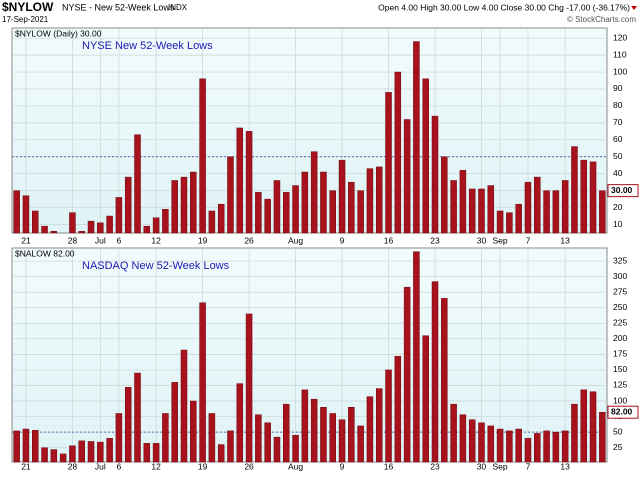 The image size is (640, 478). I want to click on x-tick-label: 19, so click(203, 240).